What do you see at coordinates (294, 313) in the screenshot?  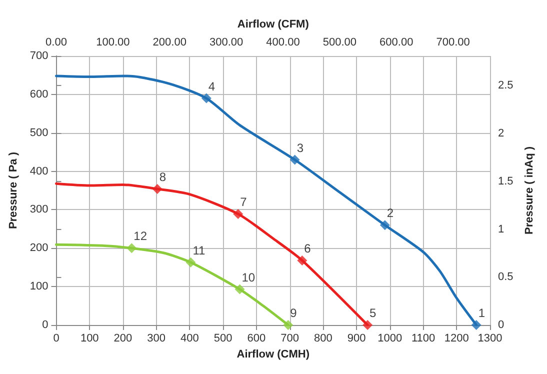 I see `annotation: 9` at bounding box center [294, 313].